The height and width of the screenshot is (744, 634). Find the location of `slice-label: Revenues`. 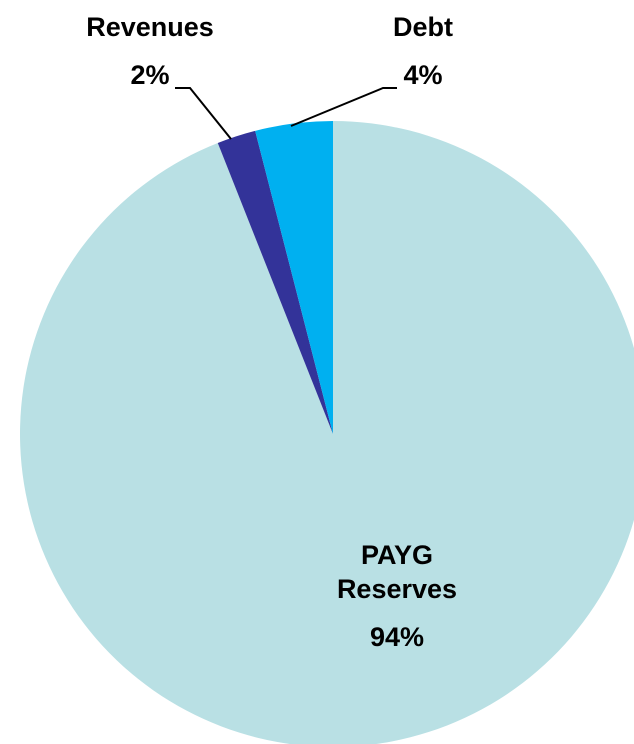

slice-label: Revenues is located at coordinates (150, 27).